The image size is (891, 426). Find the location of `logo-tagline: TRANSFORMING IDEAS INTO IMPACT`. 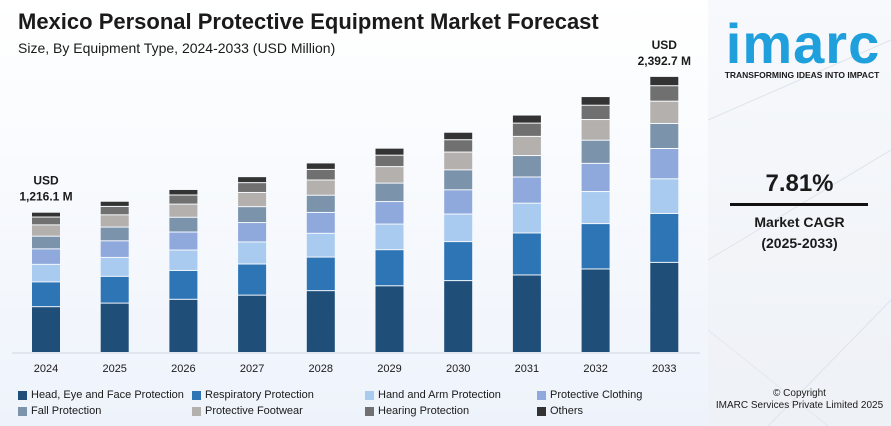

logo-tagline: TRANSFORMING IDEAS INTO IMPACT is located at coordinates (802, 75).